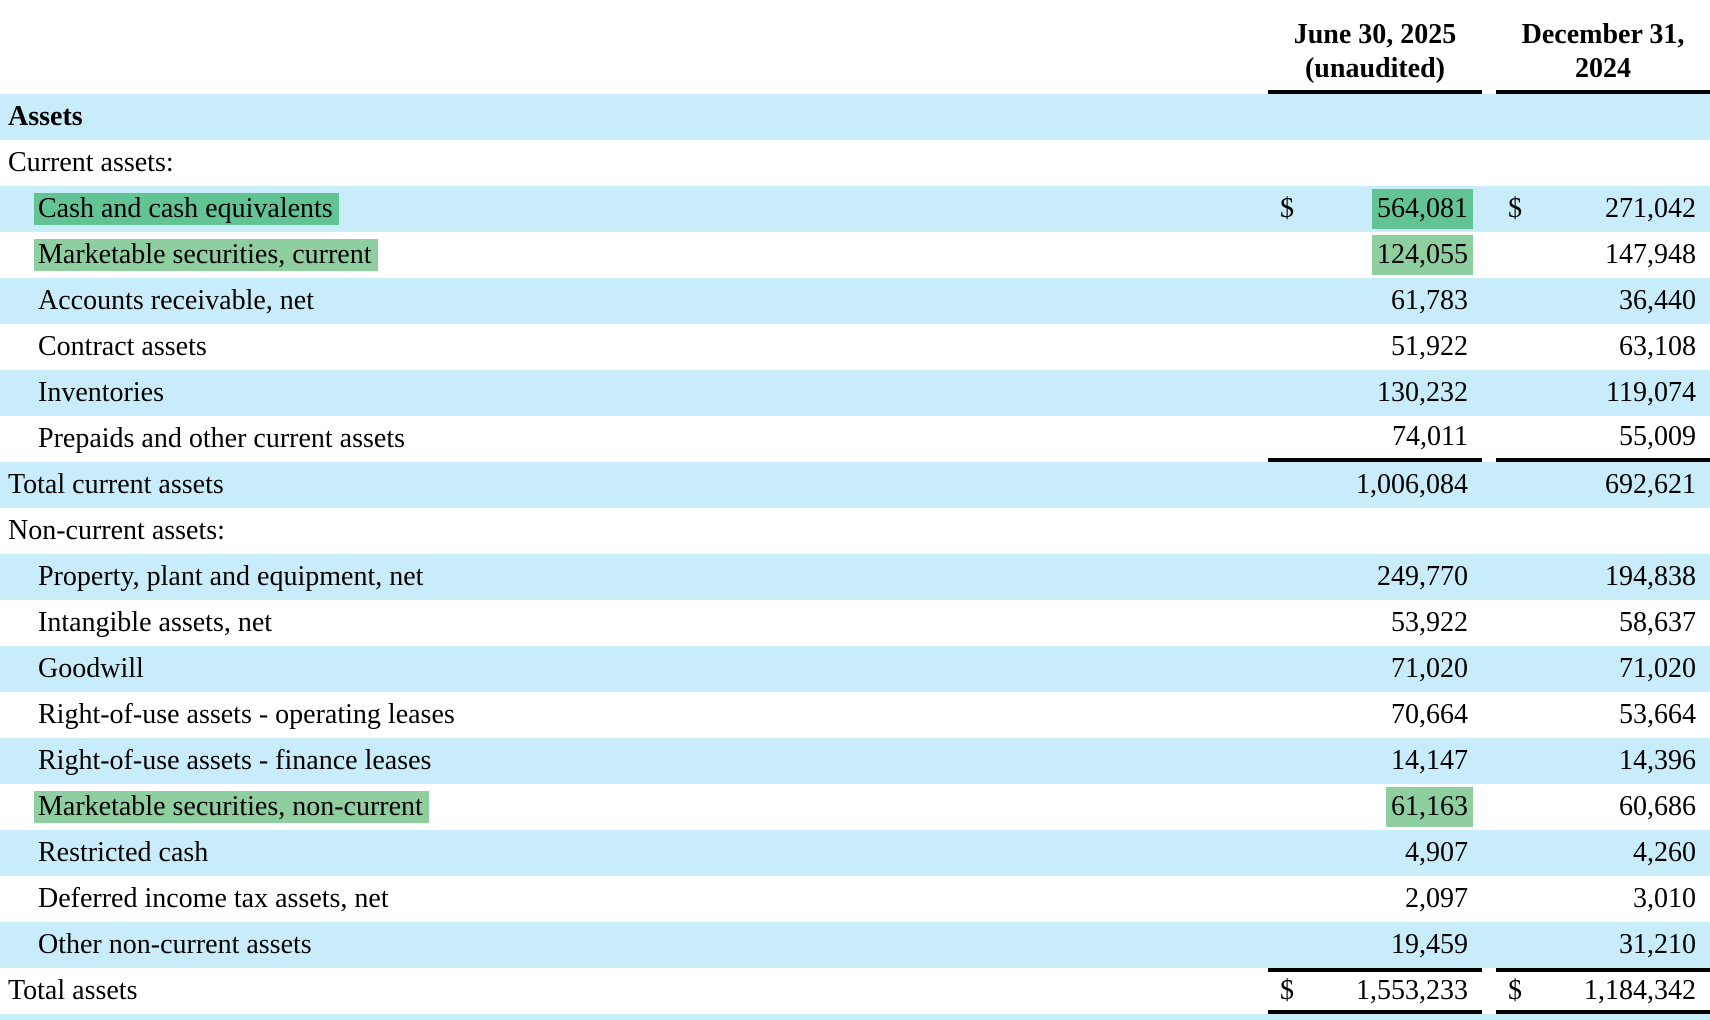  What do you see at coordinates (1375, 34) in the screenshot?
I see `column-header-line1: June 30, 2025` at bounding box center [1375, 34].